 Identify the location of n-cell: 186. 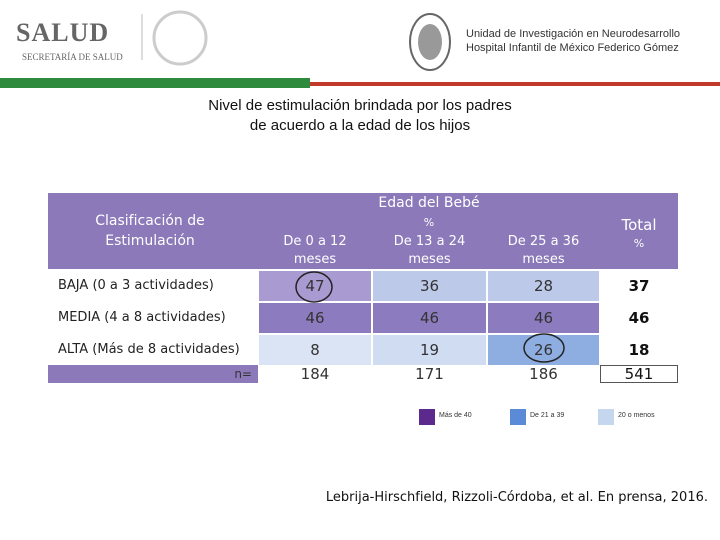
(543, 374).